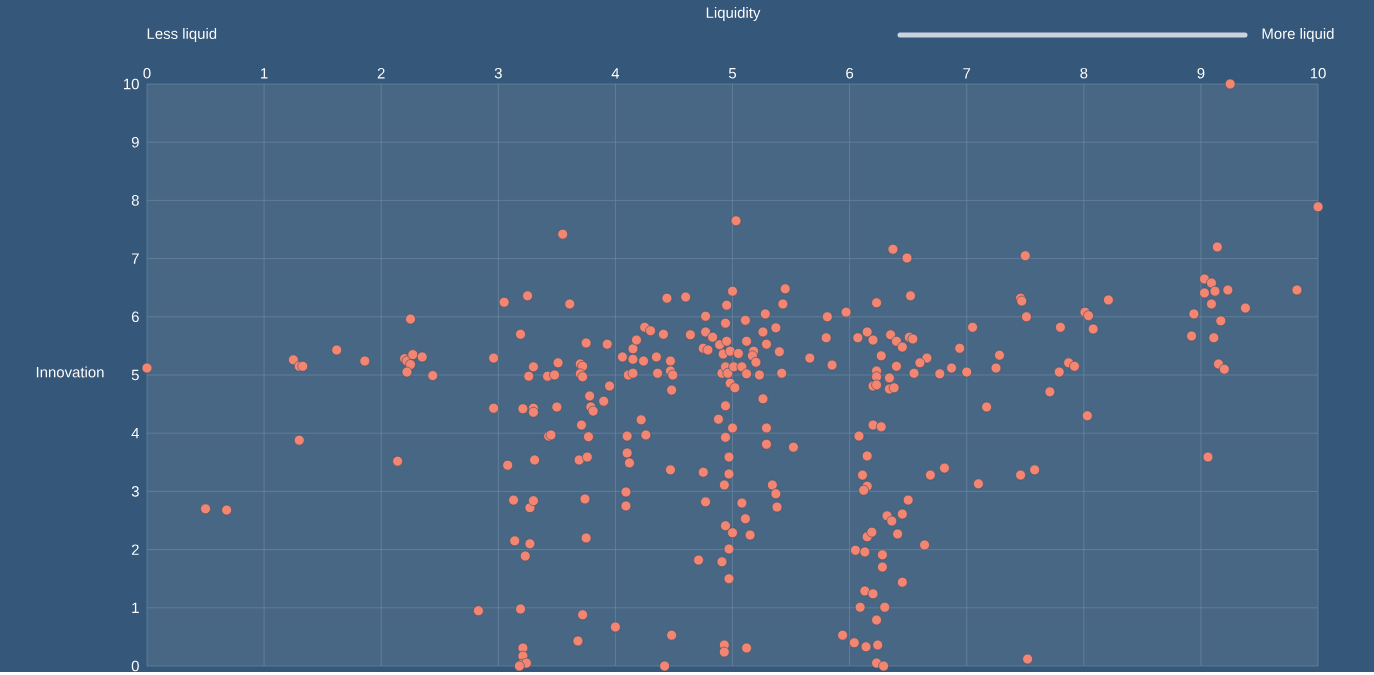  What do you see at coordinates (733, 14) in the screenshot?
I see `x-axis-title: Liquidity` at bounding box center [733, 14].